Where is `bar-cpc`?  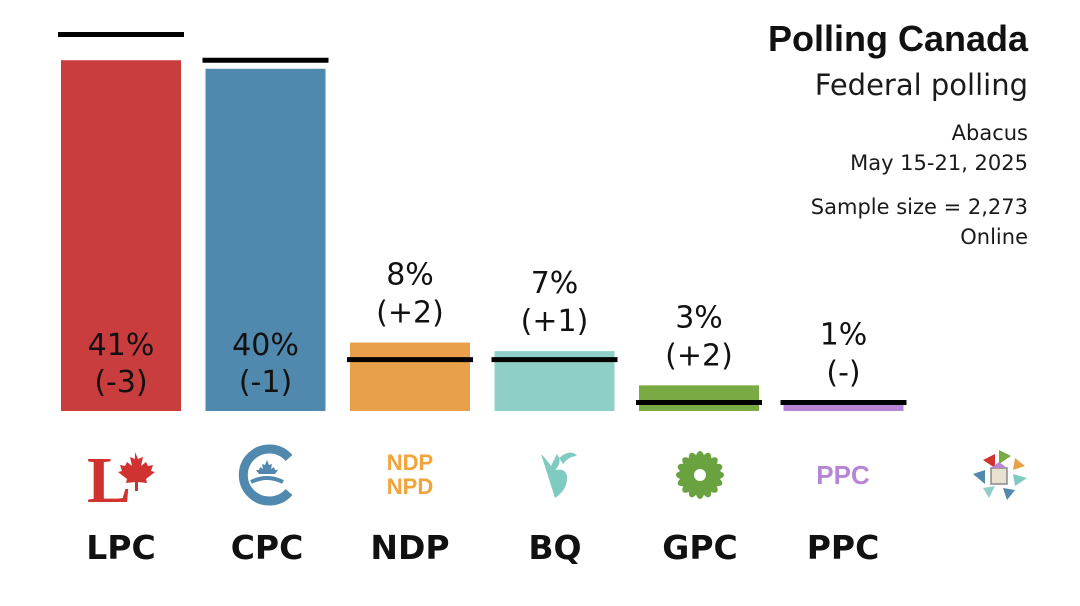 bar-cpc is located at coordinates (265, 240).